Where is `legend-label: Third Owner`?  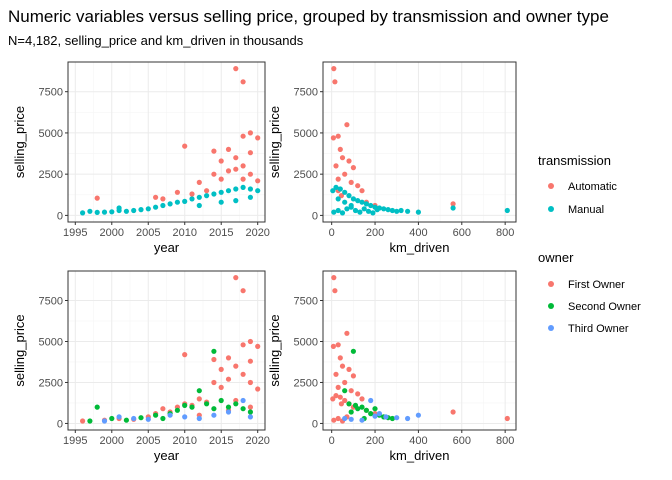 legend-label: Third Owner is located at coordinates (598, 329).